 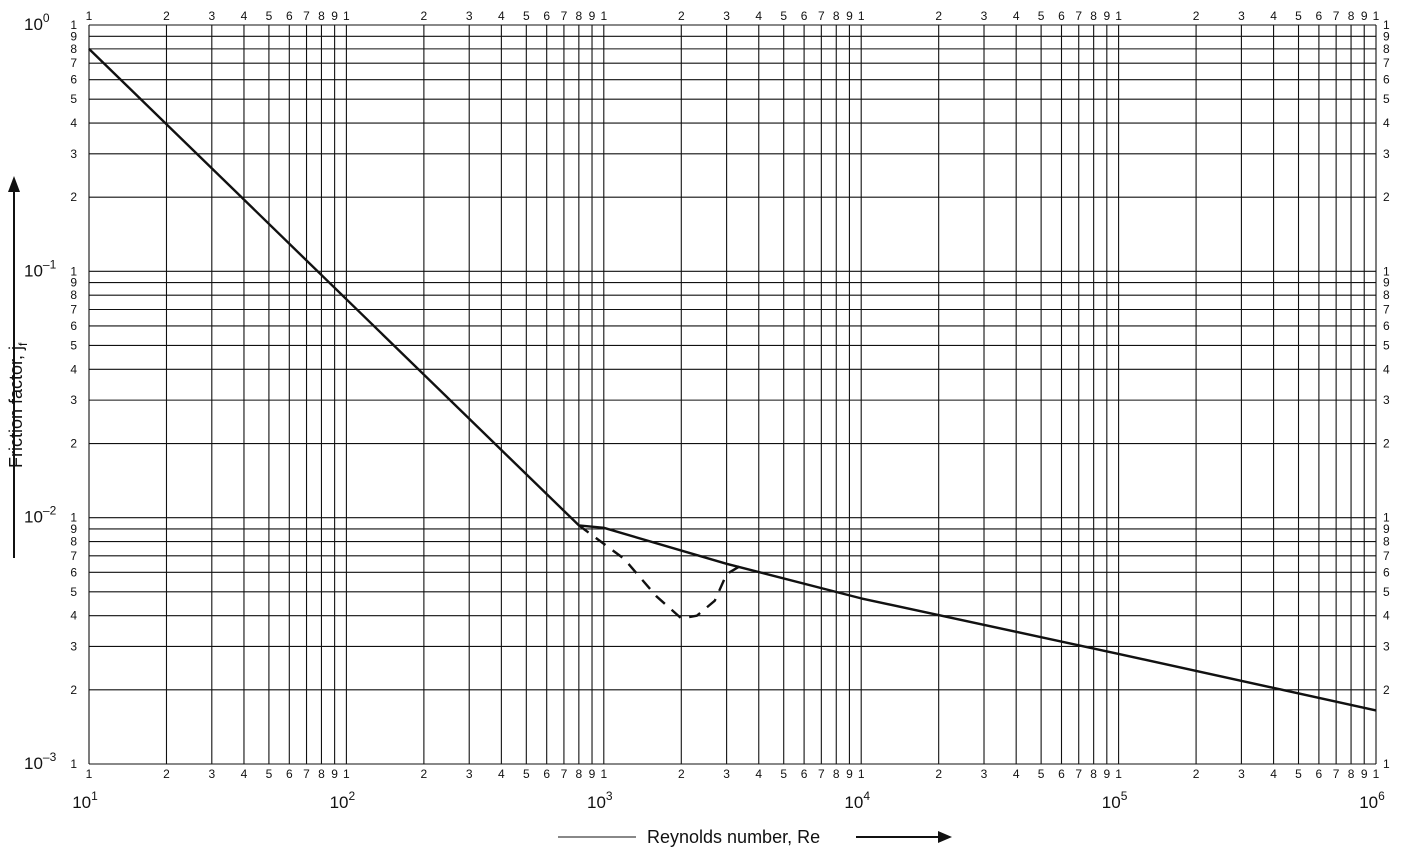 I want to click on y-decade-label: 10–3, so click(x=40, y=761).